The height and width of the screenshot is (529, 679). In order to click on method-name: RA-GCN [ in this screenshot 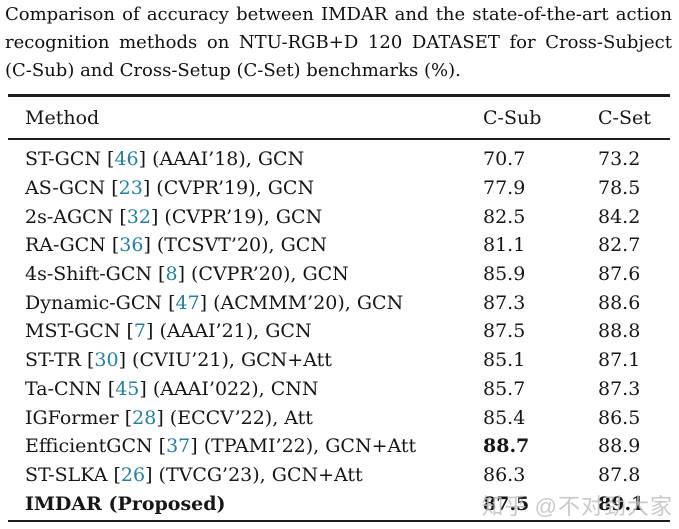, I will do `click(72, 245)`.